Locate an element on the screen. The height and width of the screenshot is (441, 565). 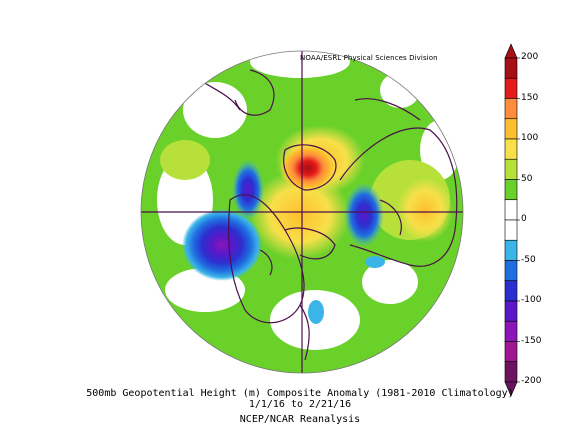
eurasia-outline is located at coordinates (398, 197).